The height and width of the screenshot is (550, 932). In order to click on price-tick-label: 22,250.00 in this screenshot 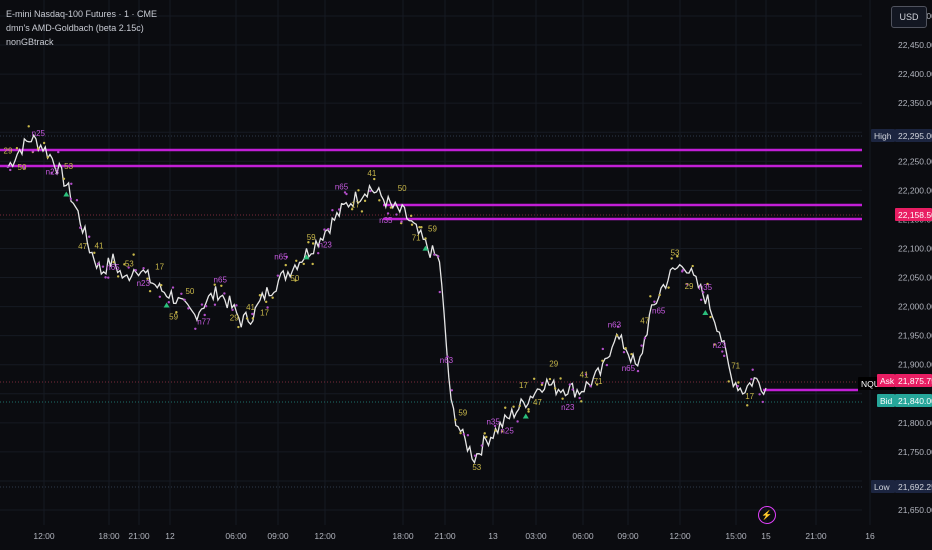, I will do `click(915, 161)`.